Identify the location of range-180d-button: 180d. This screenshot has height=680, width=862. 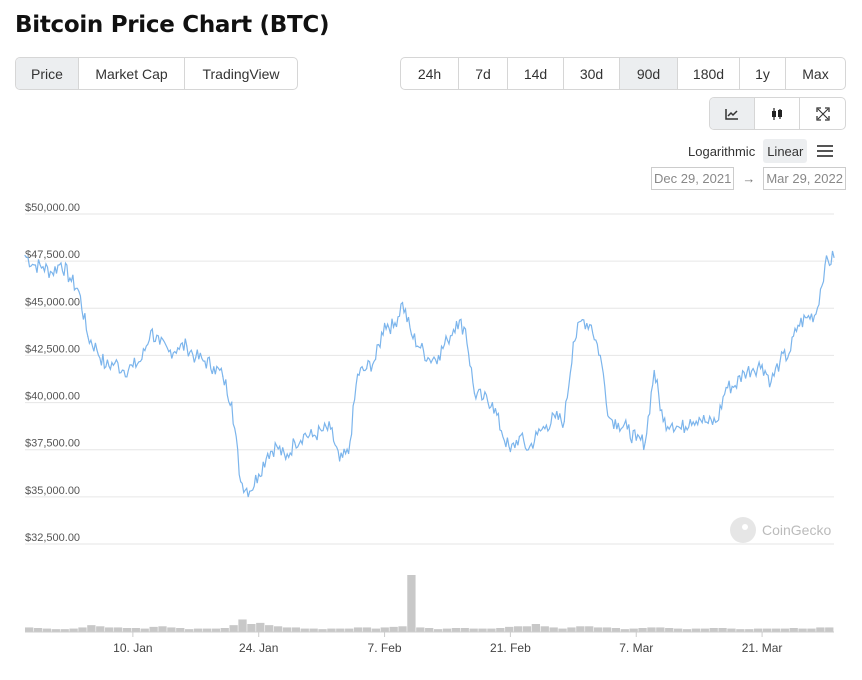
(709, 73).